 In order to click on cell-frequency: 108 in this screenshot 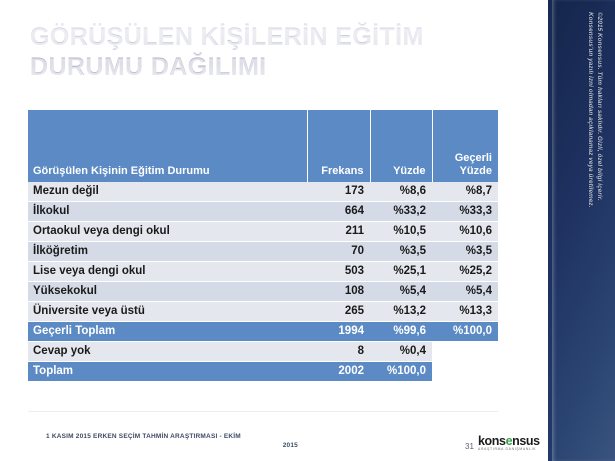, I will do `click(338, 291)`.